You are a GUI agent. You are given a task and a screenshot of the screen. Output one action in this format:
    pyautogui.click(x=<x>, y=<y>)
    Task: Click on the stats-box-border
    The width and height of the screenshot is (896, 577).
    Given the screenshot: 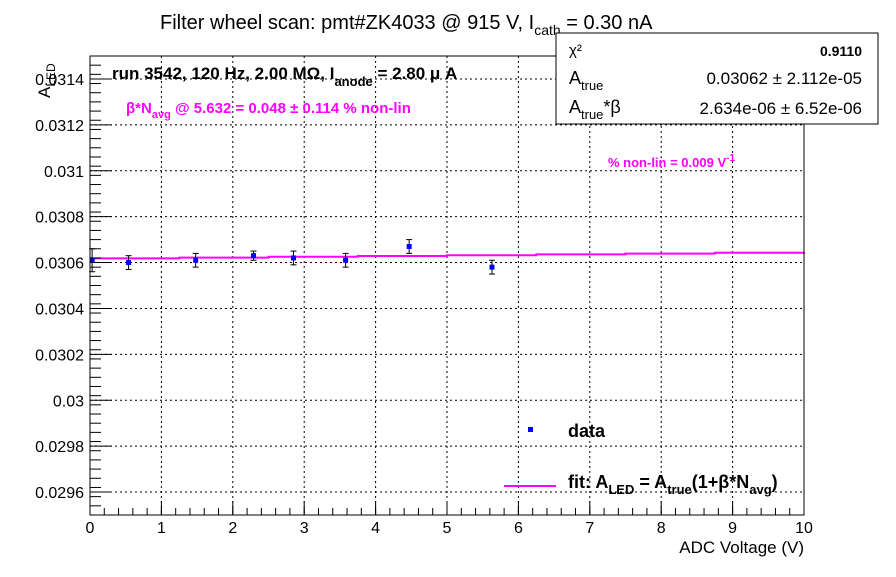 What is the action you would take?
    pyautogui.click(x=717, y=78)
    